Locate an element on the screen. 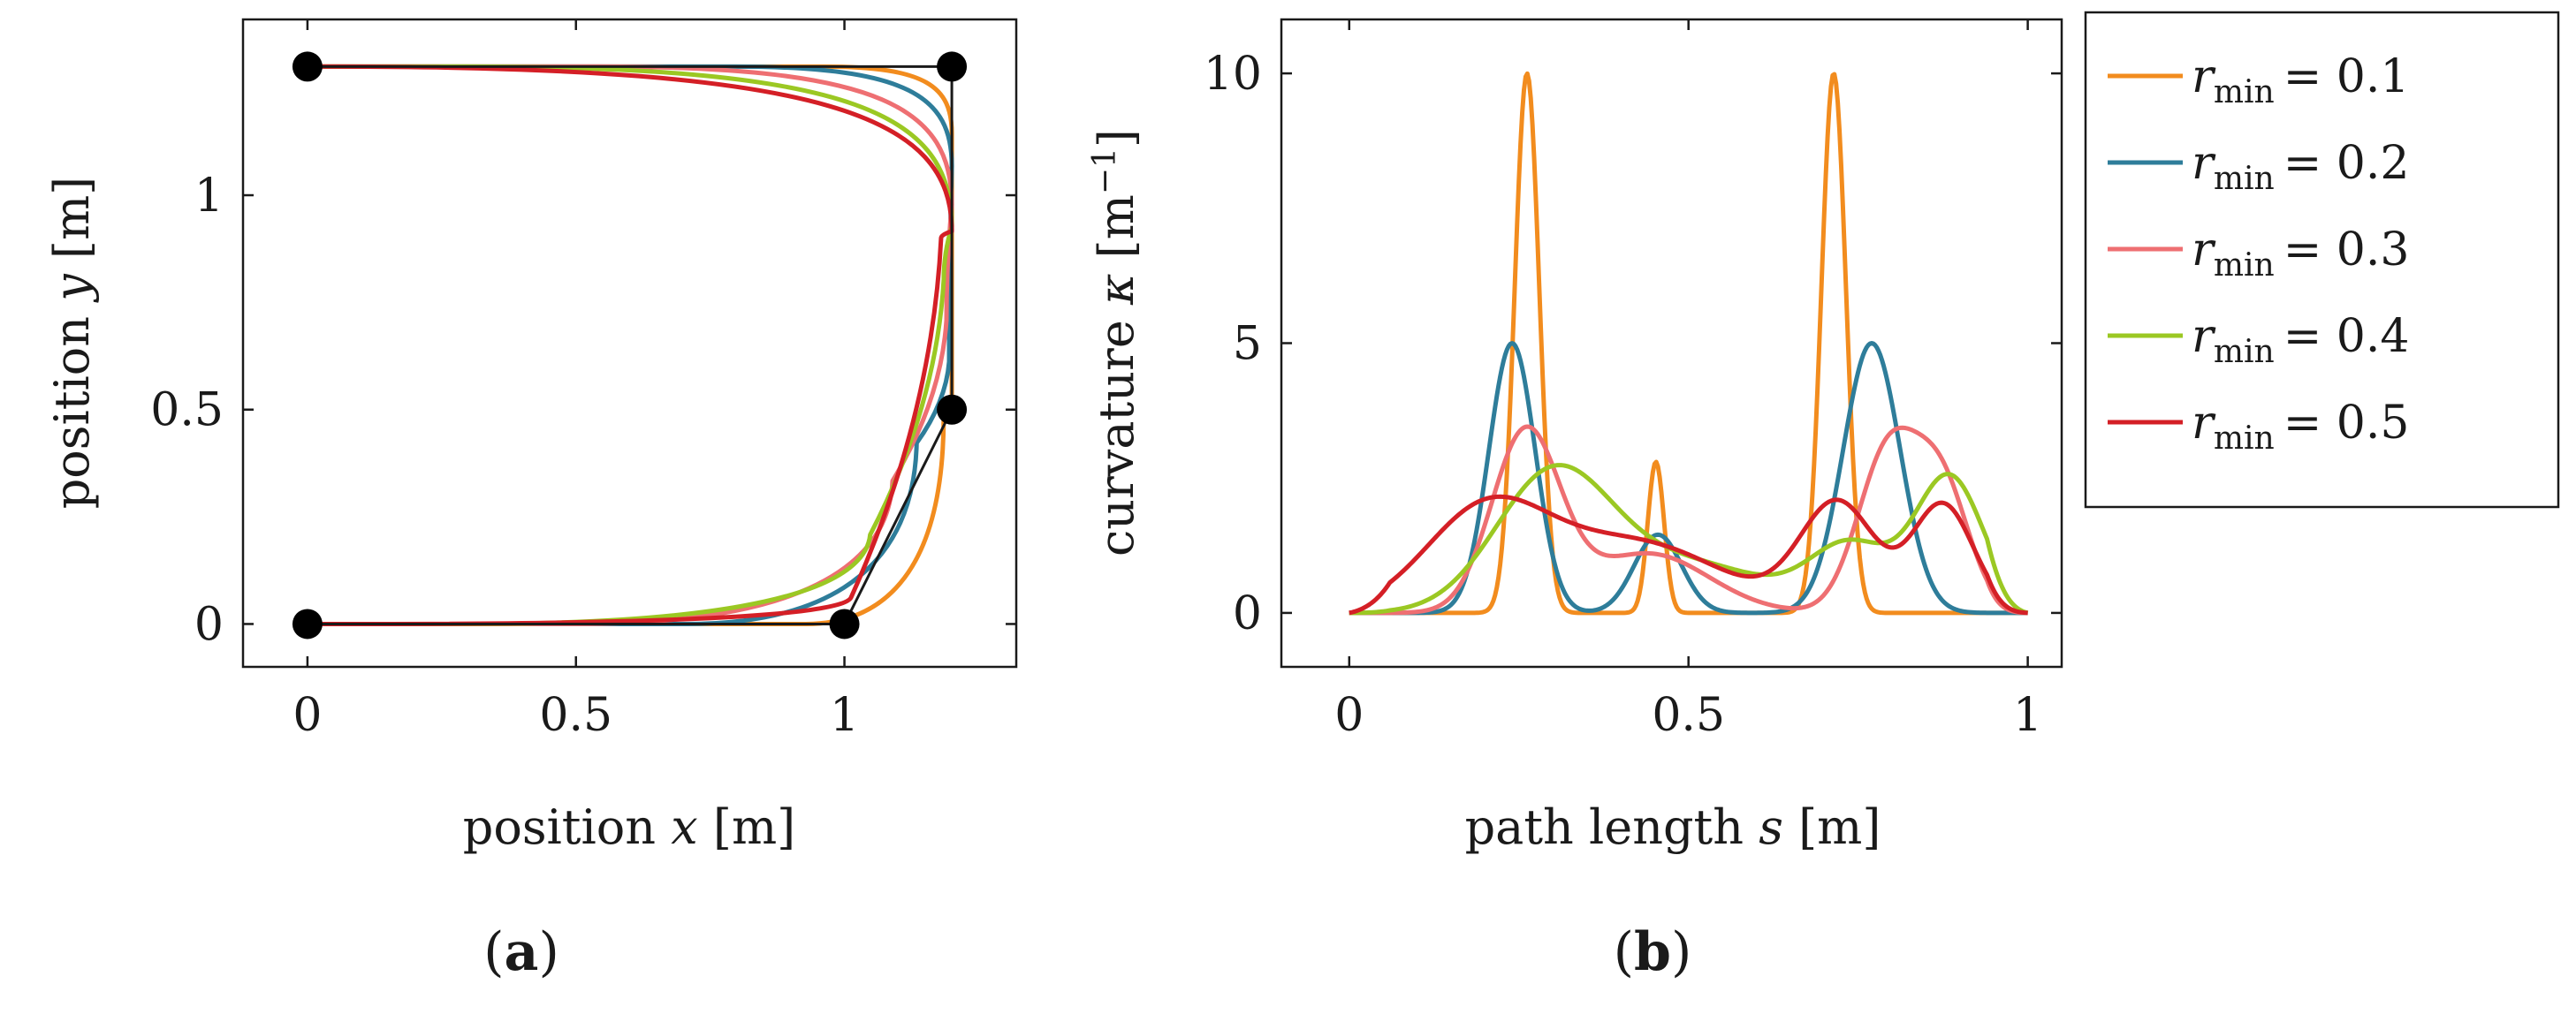 Image resolution: width=2576 pixels, height=1014 pixels. panel-a-xtick-label: 1 is located at coordinates (844, 715).